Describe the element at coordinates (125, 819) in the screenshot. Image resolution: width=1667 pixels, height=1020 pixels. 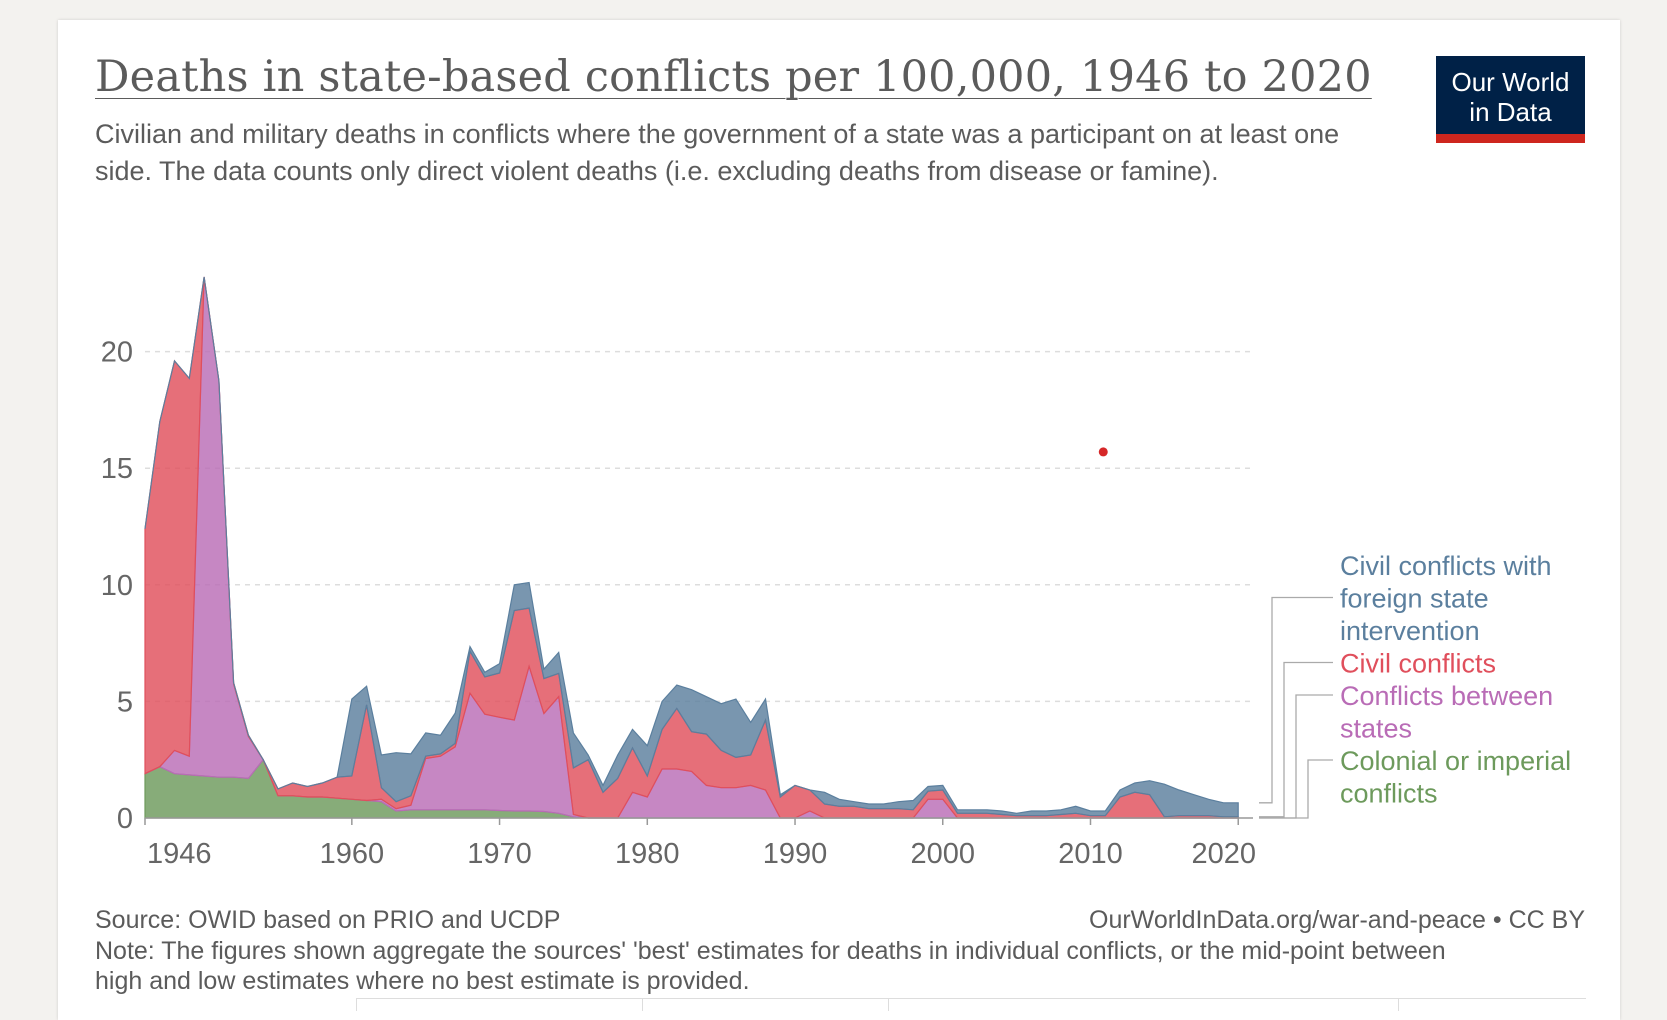
I see `y-tick-label: 0` at that location.